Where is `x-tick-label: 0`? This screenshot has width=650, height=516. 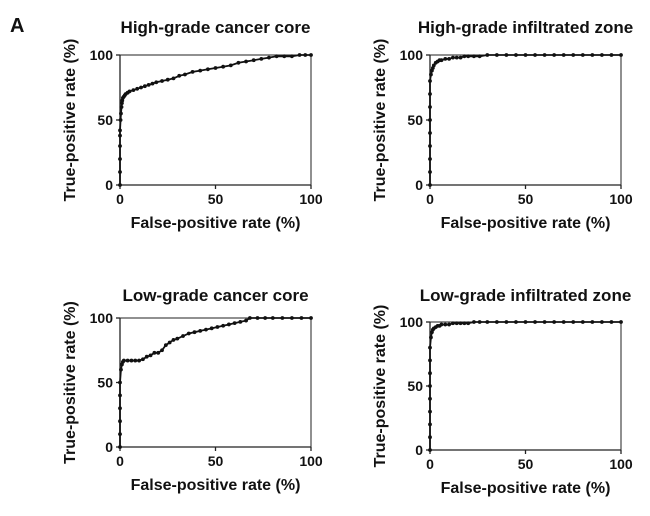
x-tick-label: 0 is located at coordinates (430, 464).